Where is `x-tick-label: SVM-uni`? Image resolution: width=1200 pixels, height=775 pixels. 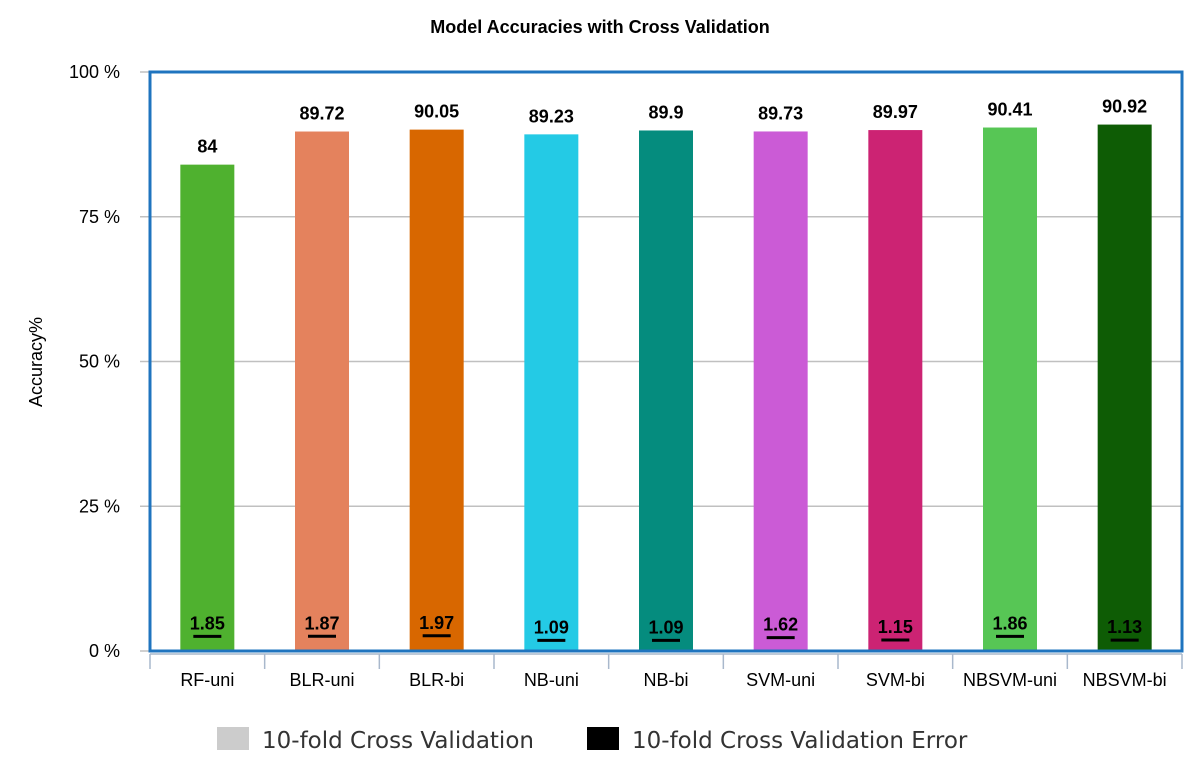
x-tick-label: SVM-uni is located at coordinates (780, 680).